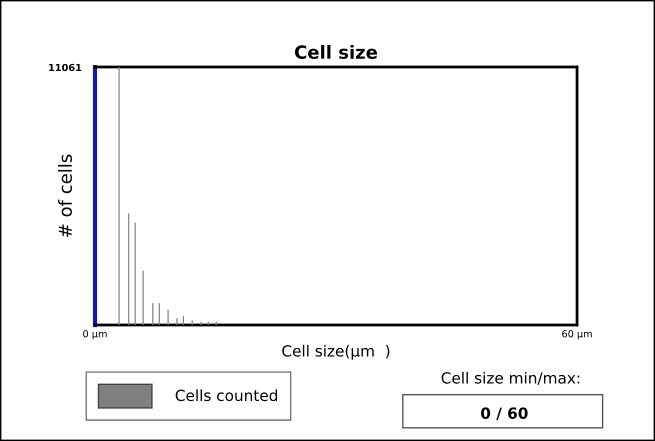  Describe the element at coordinates (336, 352) in the screenshot. I see `x-axis-title: Cell size(µm )` at that location.